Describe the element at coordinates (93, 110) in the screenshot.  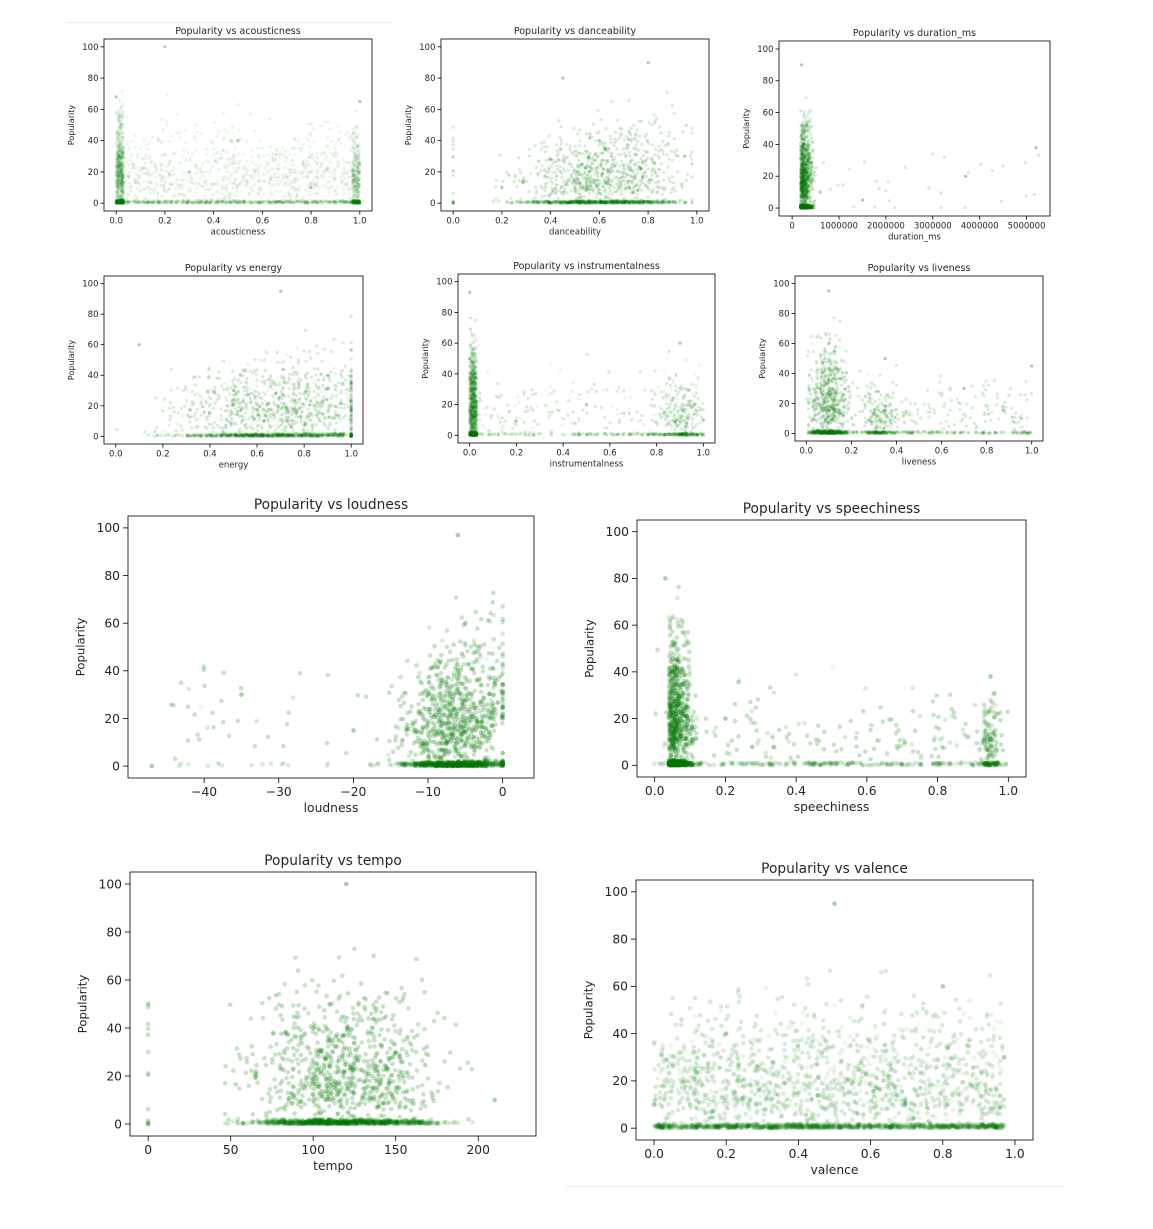
I see `y-tick-label: 60` at that location.